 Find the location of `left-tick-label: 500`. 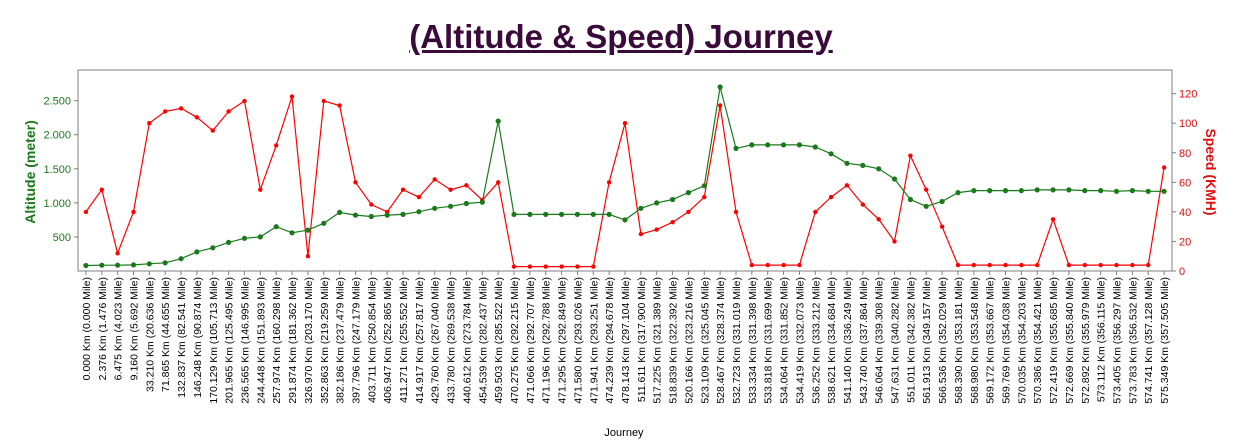

left-tick-label: 500 is located at coordinates (62, 238).